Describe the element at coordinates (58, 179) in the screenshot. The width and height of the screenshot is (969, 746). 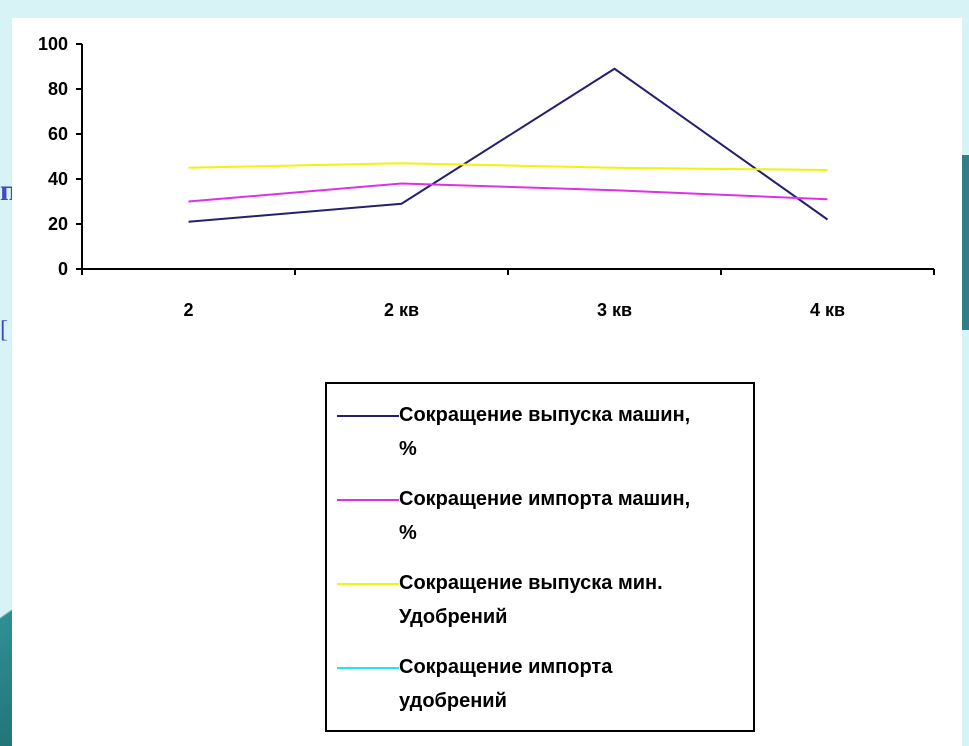
I see `y-tick-label: 40` at that location.